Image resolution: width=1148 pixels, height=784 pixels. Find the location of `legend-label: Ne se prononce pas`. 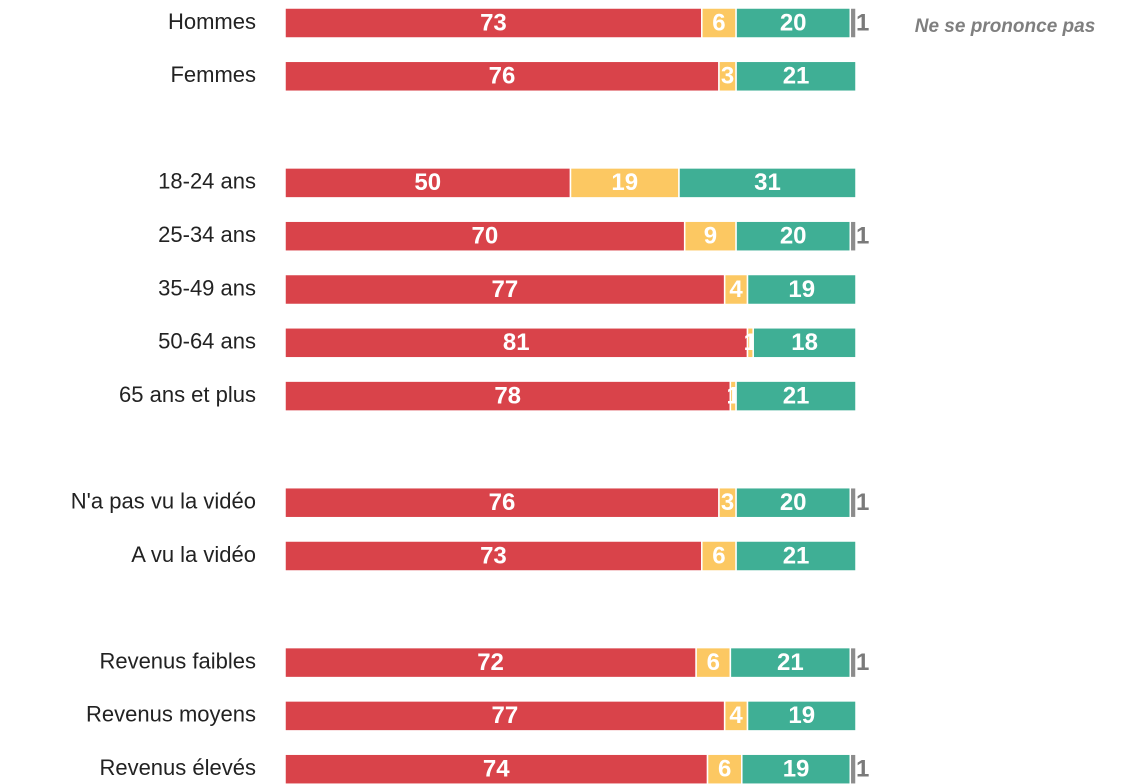

legend-label: Ne se prononce pas is located at coordinates (1005, 26).